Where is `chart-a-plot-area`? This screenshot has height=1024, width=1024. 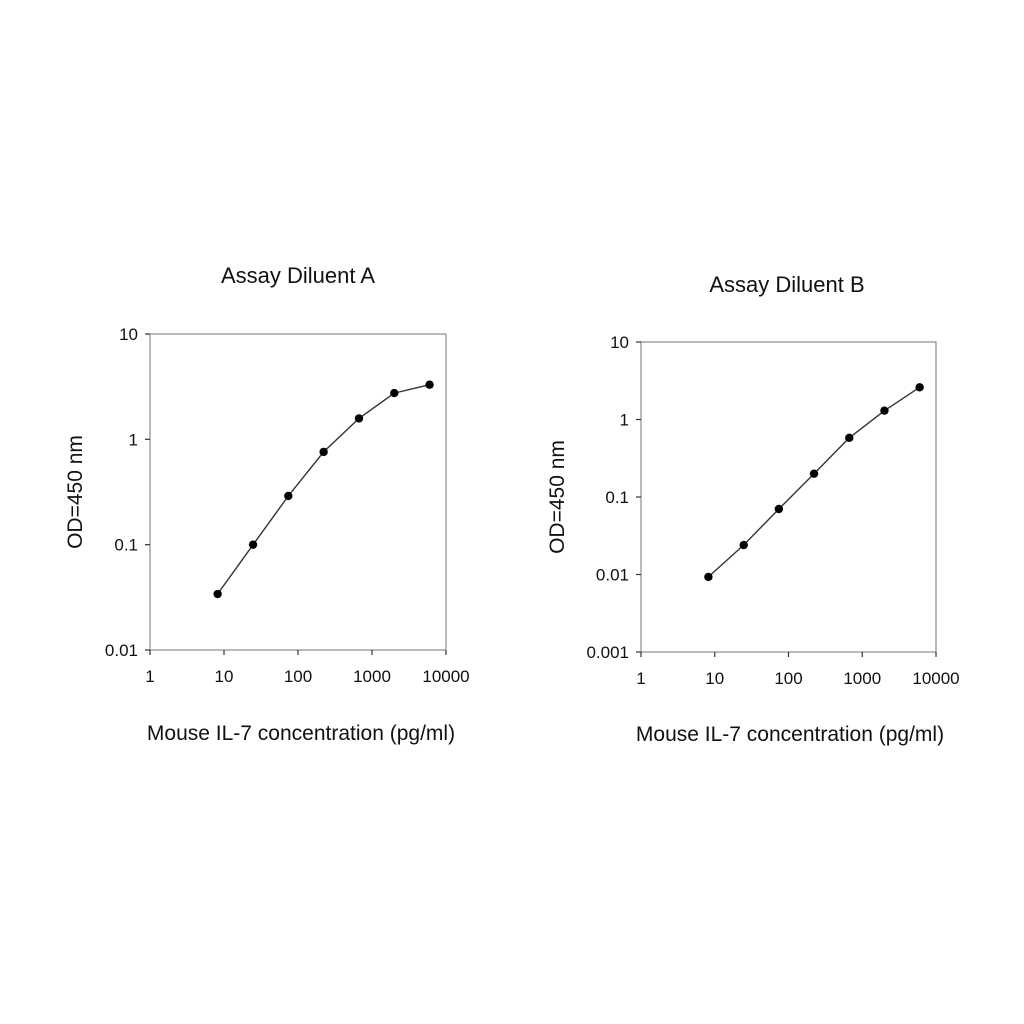
chart-a-plot-area is located at coordinates (298, 492).